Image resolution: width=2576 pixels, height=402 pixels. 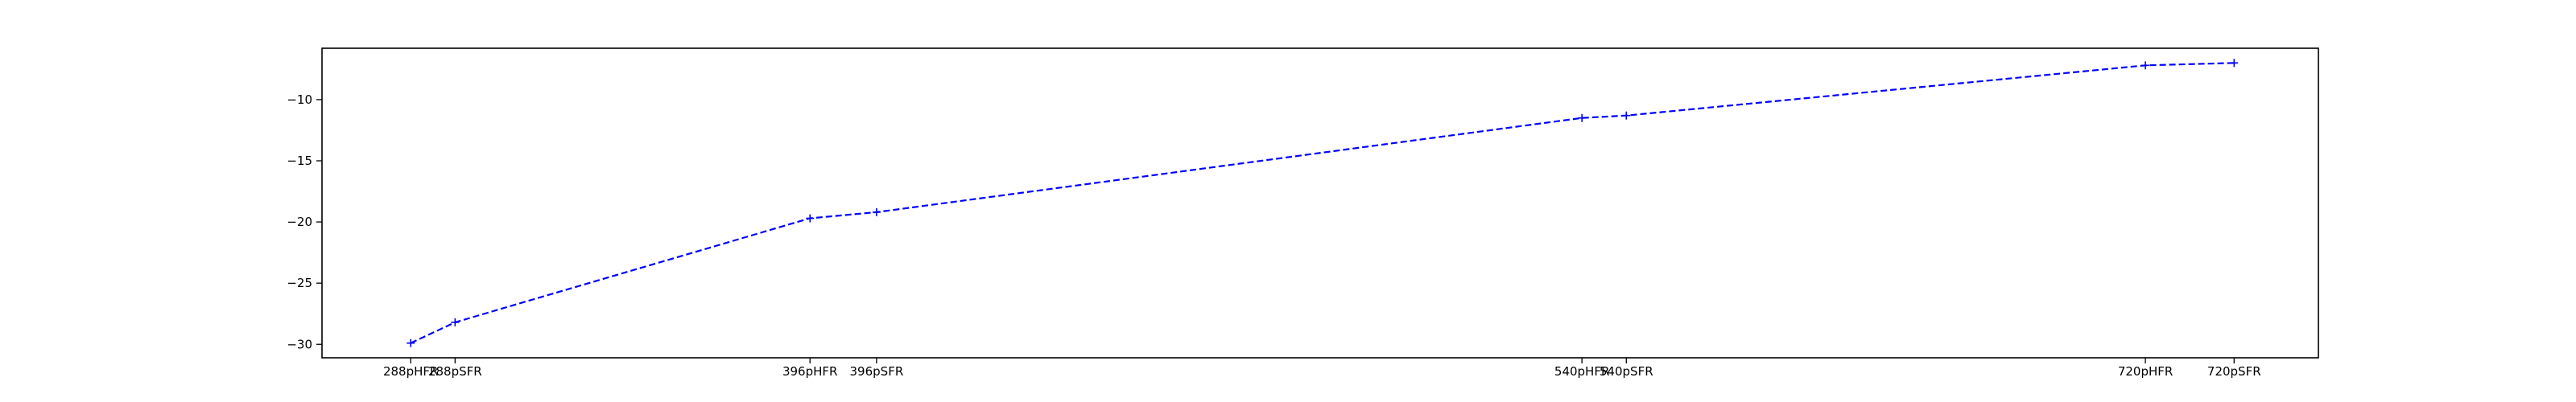 What do you see at coordinates (299, 222) in the screenshot?
I see `y-tick-label: −20` at bounding box center [299, 222].